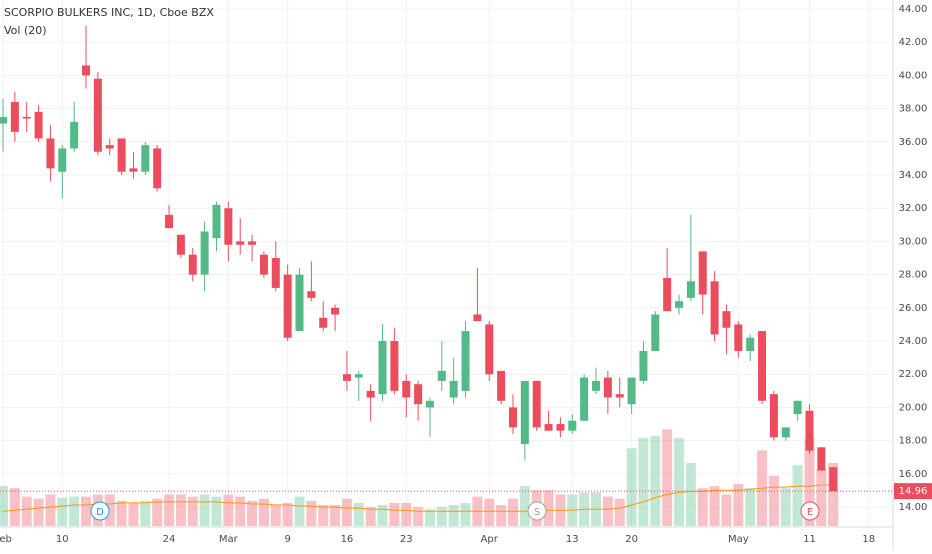 This screenshot has height=554, width=932. I want to click on x-tick-label: 23, so click(406, 539).